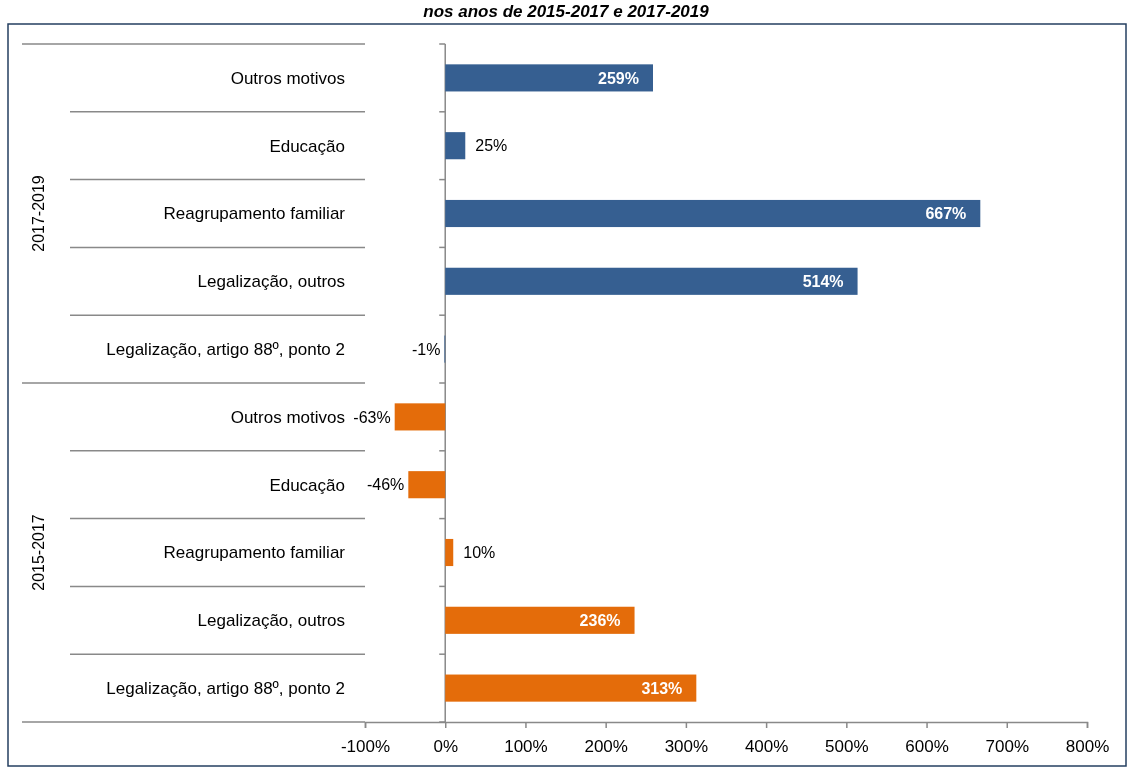 The height and width of the screenshot is (771, 1132). What do you see at coordinates (823, 281) in the screenshot?
I see `data-label: 514%` at bounding box center [823, 281].